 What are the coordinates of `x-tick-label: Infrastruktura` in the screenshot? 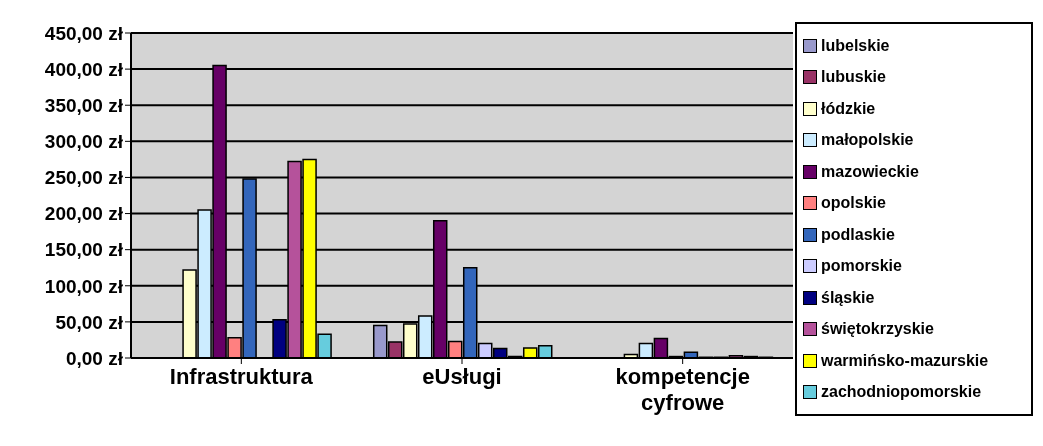 It's located at (241, 376).